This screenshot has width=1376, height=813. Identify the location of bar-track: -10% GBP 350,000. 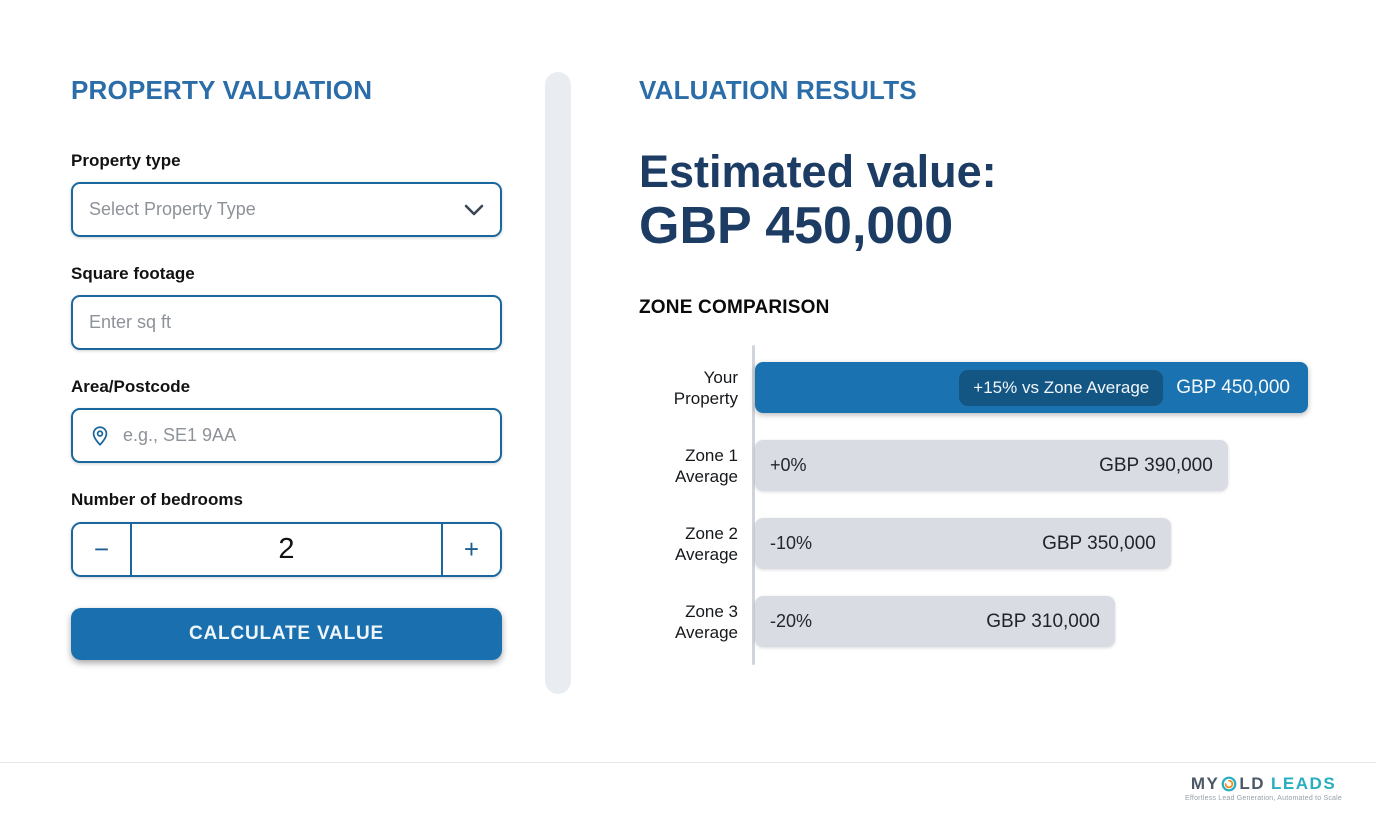
(1031, 544).